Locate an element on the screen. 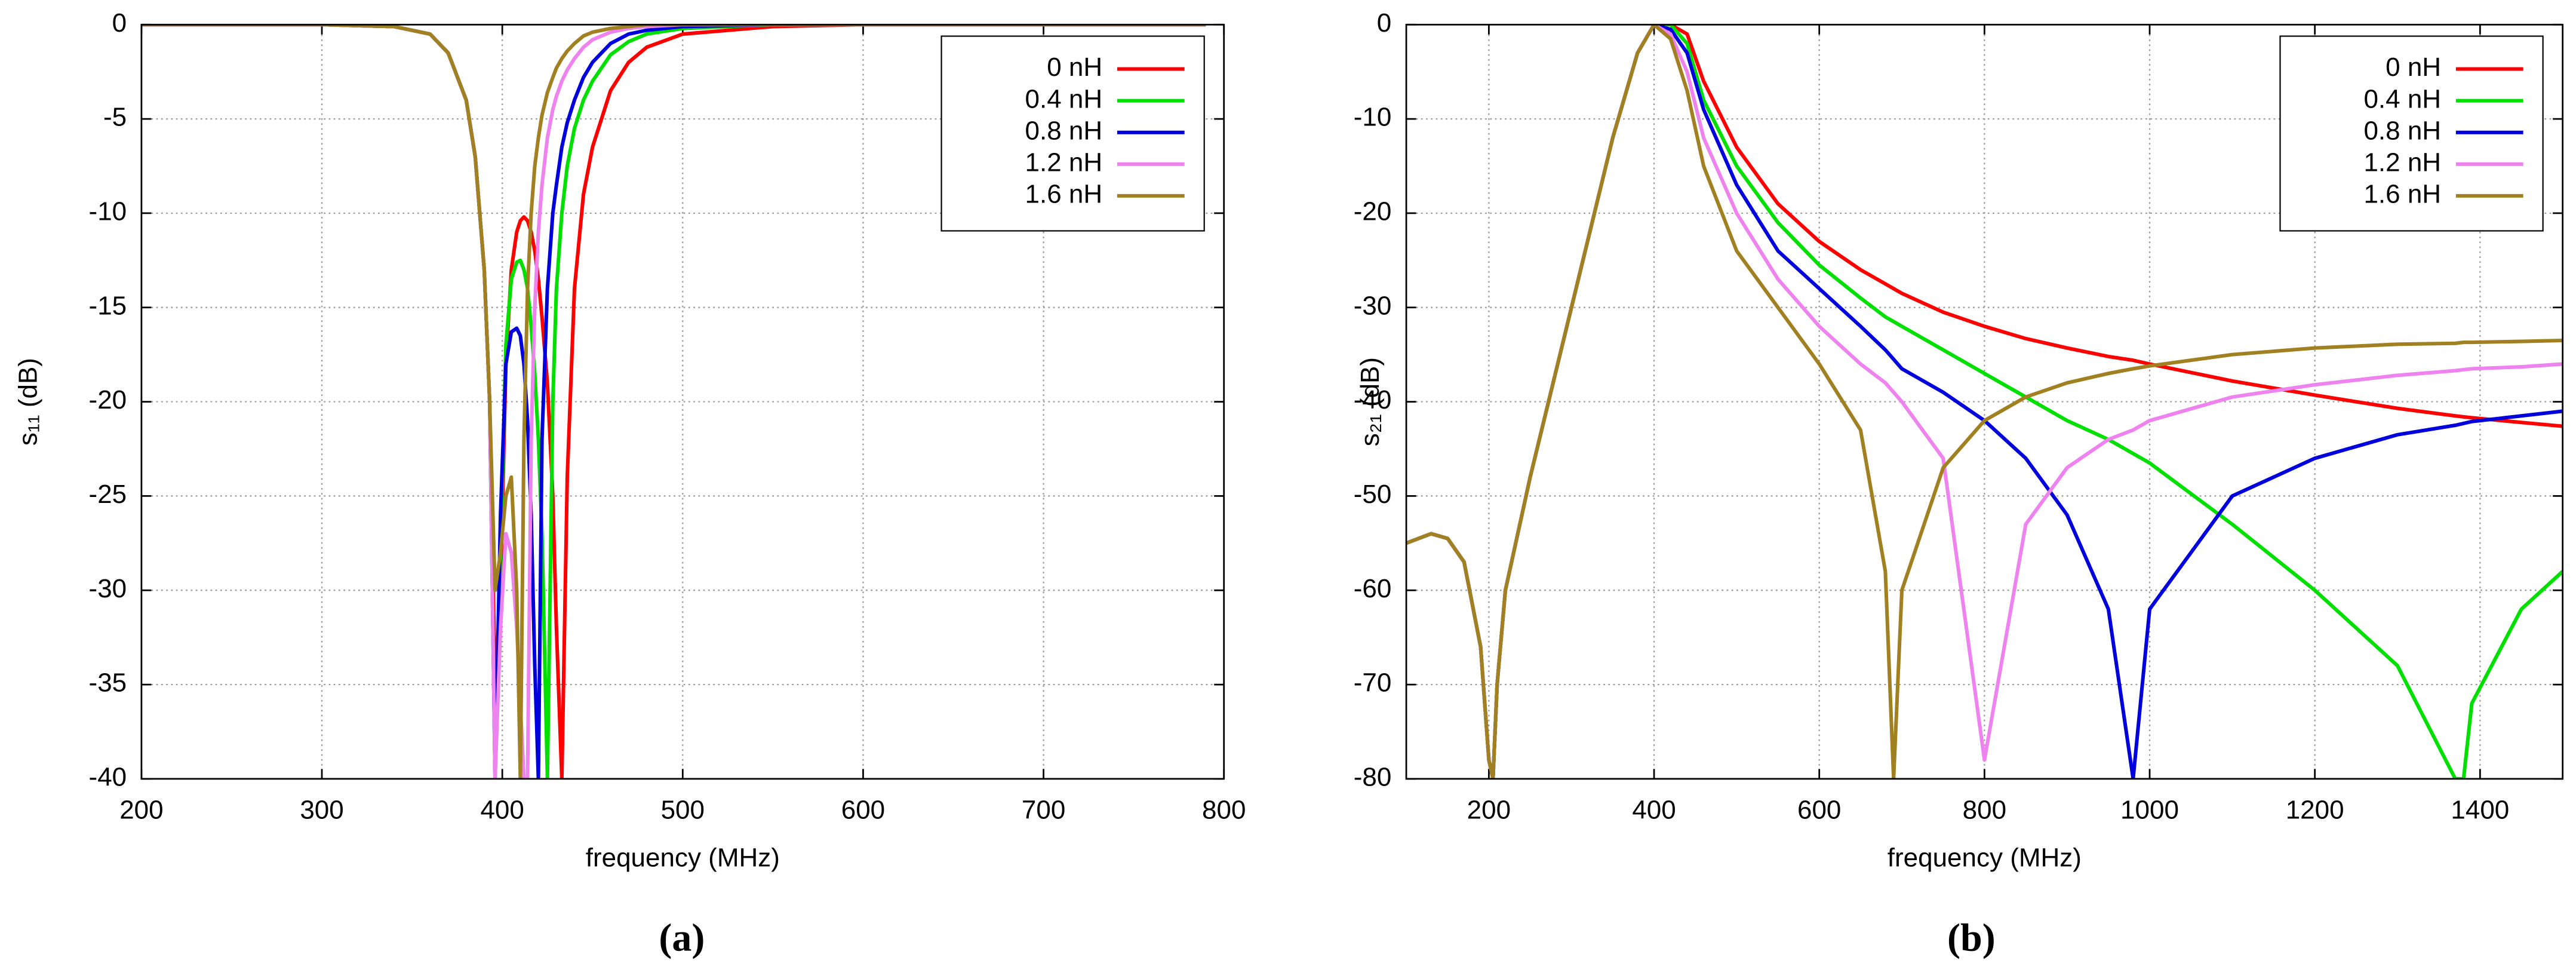 This screenshot has width=2576, height=976. y-tick-label: -15 is located at coordinates (108, 305).